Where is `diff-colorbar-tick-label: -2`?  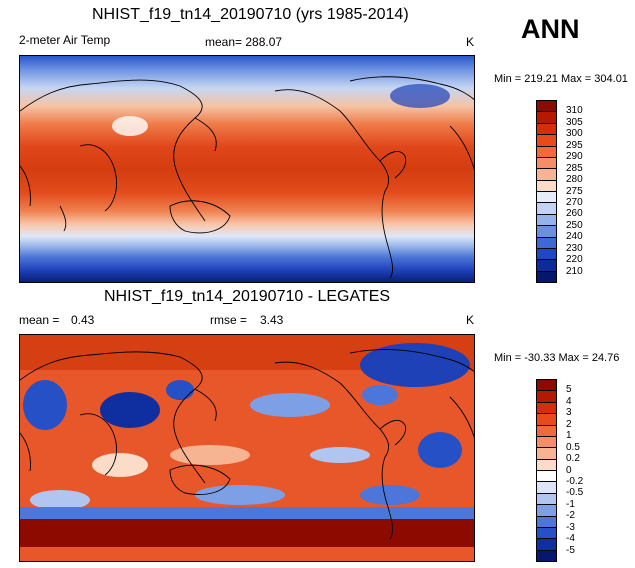
diff-colorbar-tick-label: -2 is located at coordinates (570, 516).